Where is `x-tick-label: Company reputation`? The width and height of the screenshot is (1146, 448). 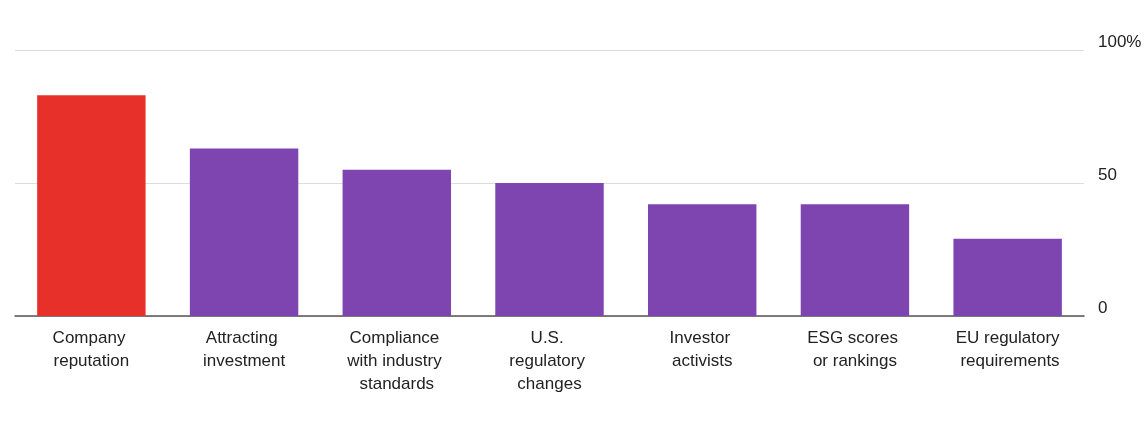
x-tick-label: Company reputation is located at coordinates (91, 349).